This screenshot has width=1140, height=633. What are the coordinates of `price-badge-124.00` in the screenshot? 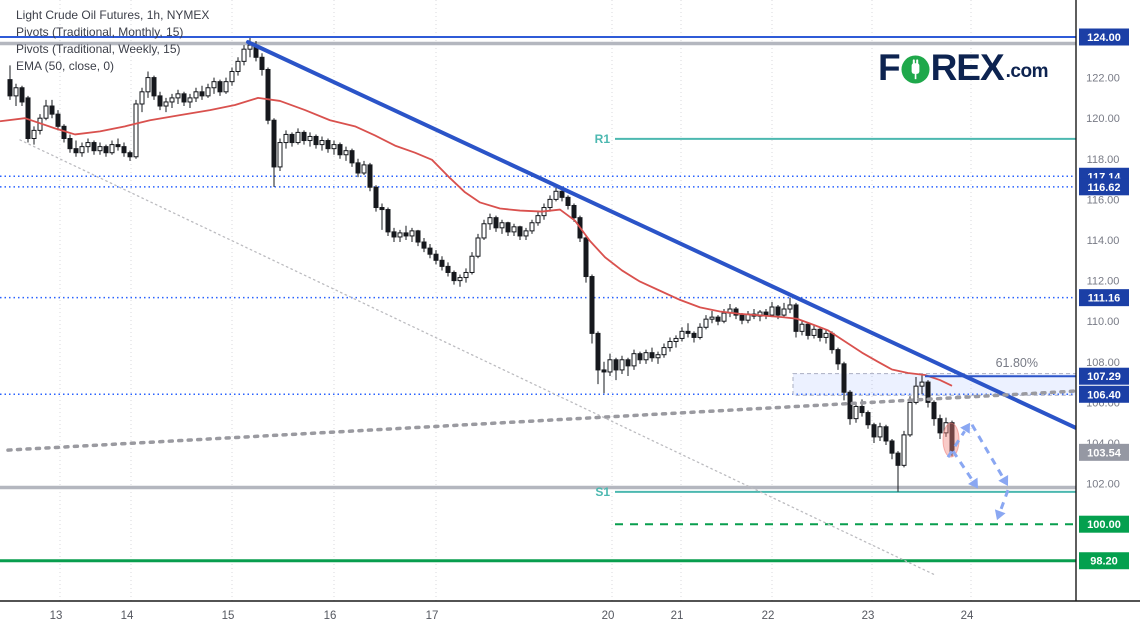 It's located at (1104, 37).